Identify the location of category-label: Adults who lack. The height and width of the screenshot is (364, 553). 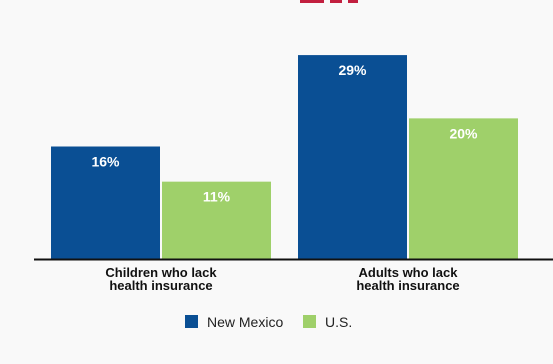
(409, 272).